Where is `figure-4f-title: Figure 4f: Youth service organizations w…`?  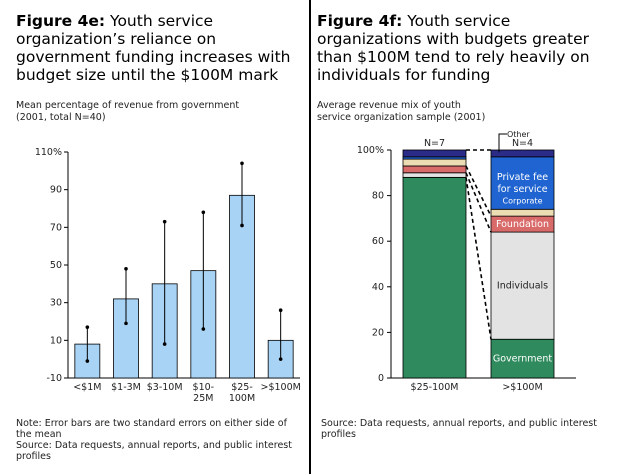 figure-4f-title: Figure 4f: Youth service organizations w… is located at coordinates (459, 48).